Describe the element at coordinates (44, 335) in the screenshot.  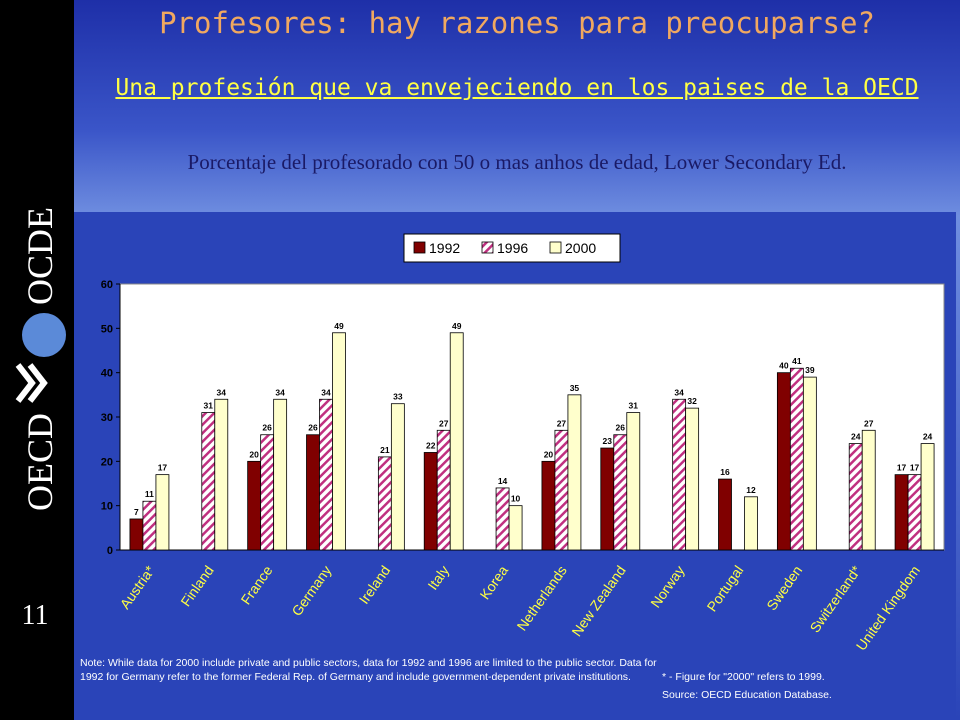
I see `logo-circle` at that location.